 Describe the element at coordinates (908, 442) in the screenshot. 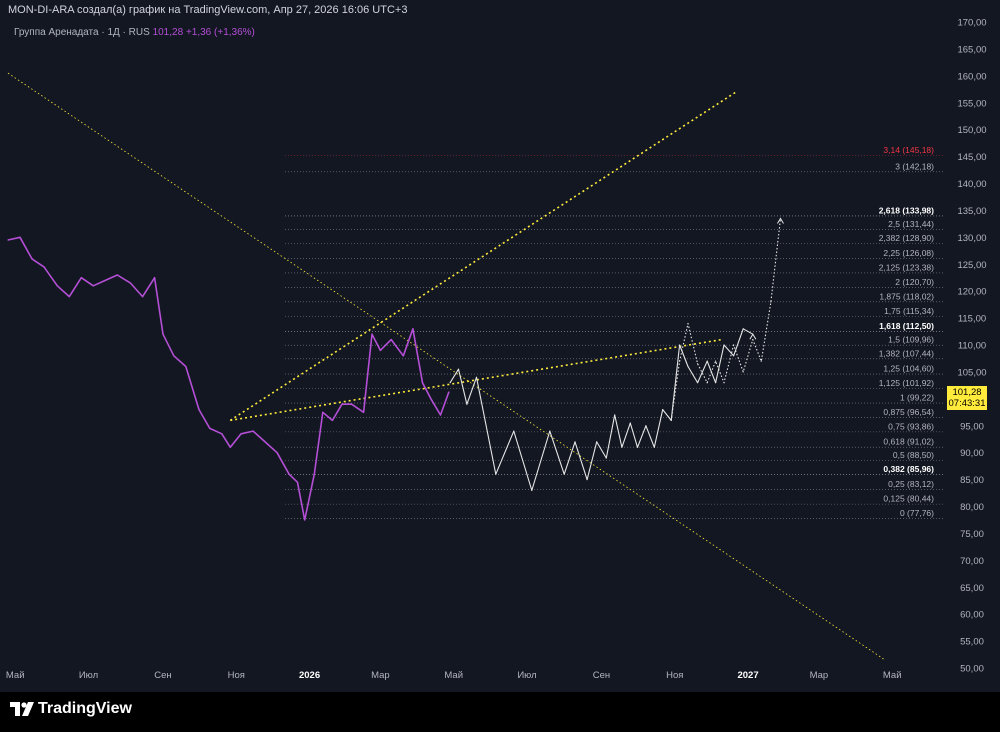

I see `fib-level-label: 0,618 (91,02)` at that location.